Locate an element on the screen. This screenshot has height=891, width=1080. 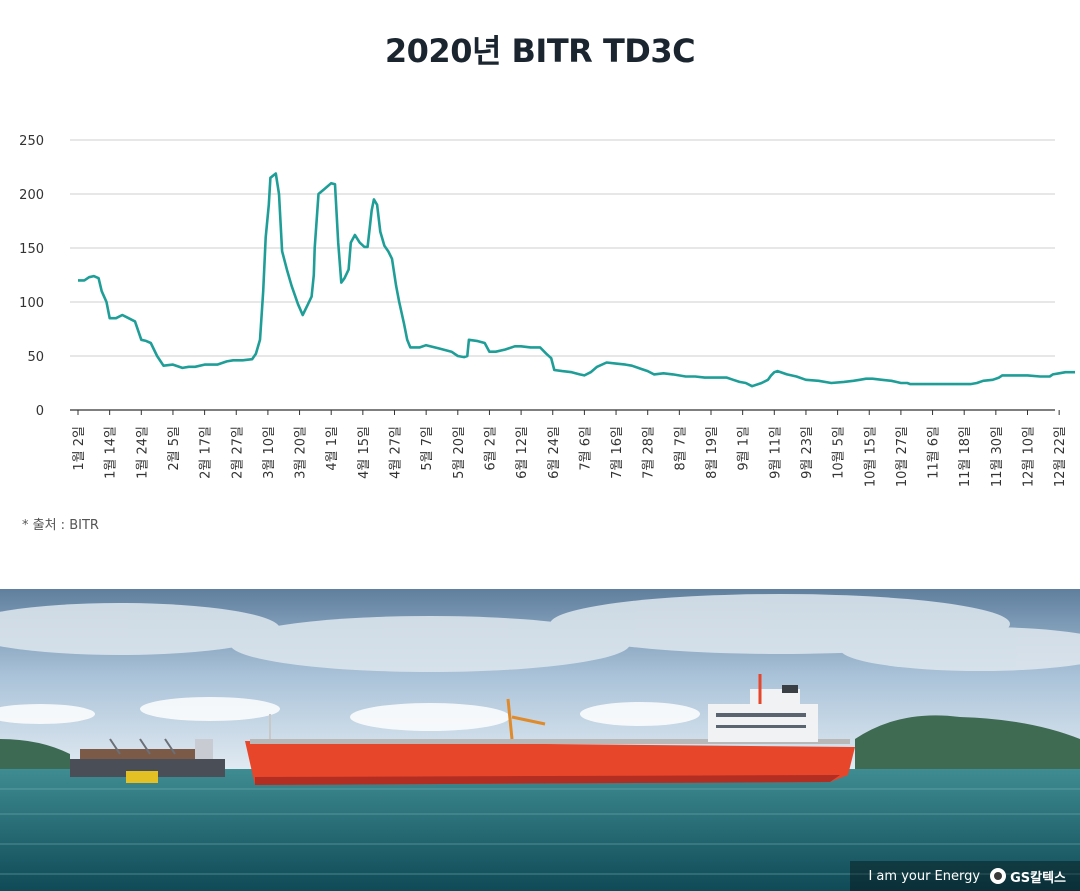
x-tick-label: 6월 12일 is located at coordinates (522, 452).